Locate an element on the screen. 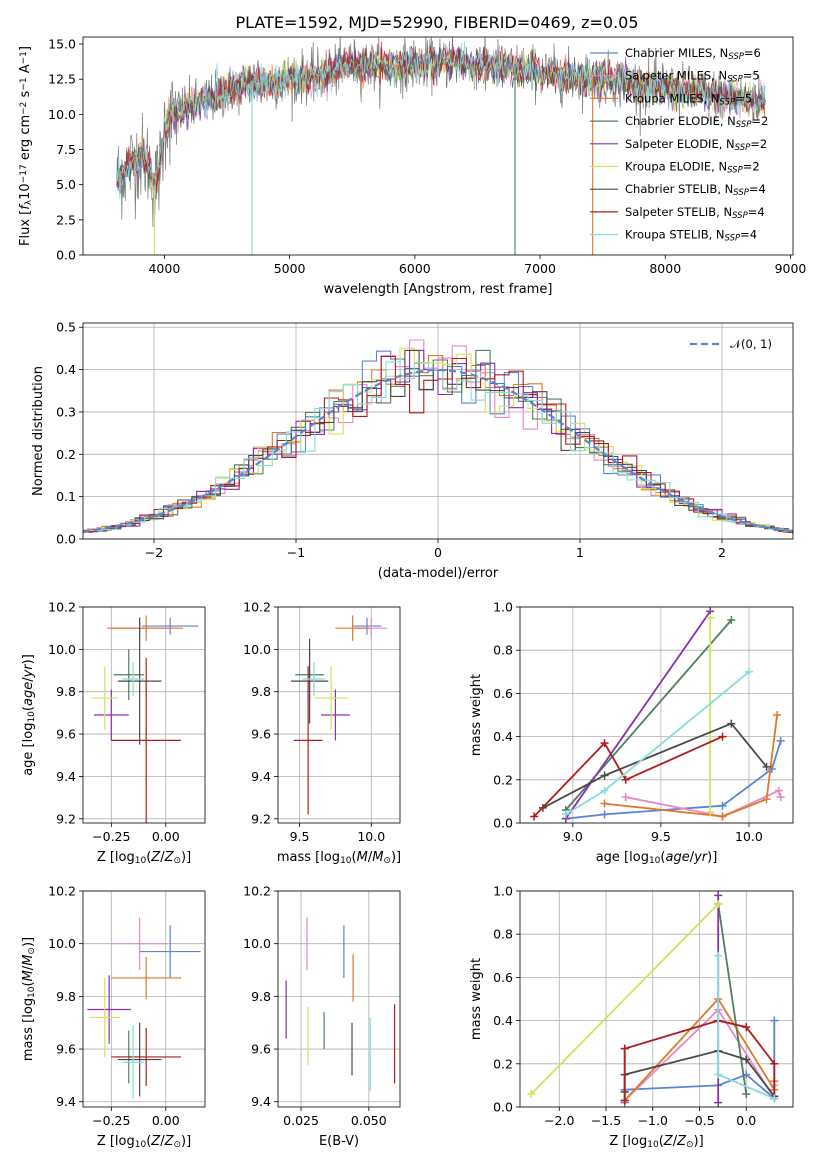 The width and height of the screenshot is (819, 1170). legend-entry-part: Chabrier ELODIE, N is located at coordinates (680, 121).